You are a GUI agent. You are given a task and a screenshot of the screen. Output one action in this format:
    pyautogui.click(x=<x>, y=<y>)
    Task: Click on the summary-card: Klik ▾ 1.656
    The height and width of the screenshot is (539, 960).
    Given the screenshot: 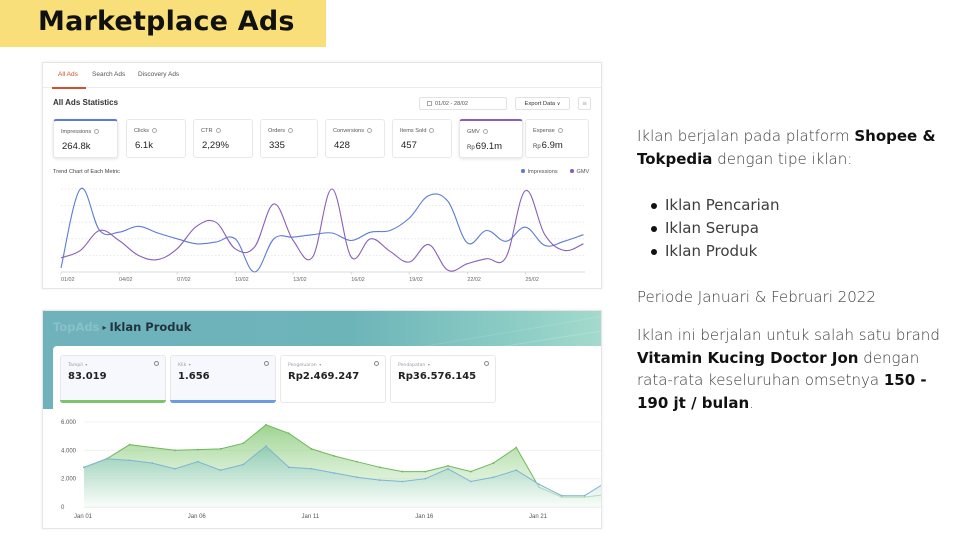 What is the action you would take?
    pyautogui.click(x=223, y=379)
    